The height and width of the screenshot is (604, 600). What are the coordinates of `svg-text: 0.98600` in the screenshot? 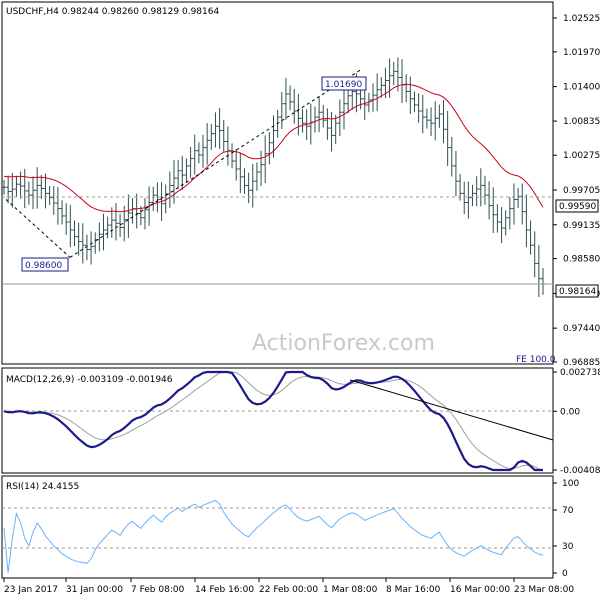 It's located at (43, 266).